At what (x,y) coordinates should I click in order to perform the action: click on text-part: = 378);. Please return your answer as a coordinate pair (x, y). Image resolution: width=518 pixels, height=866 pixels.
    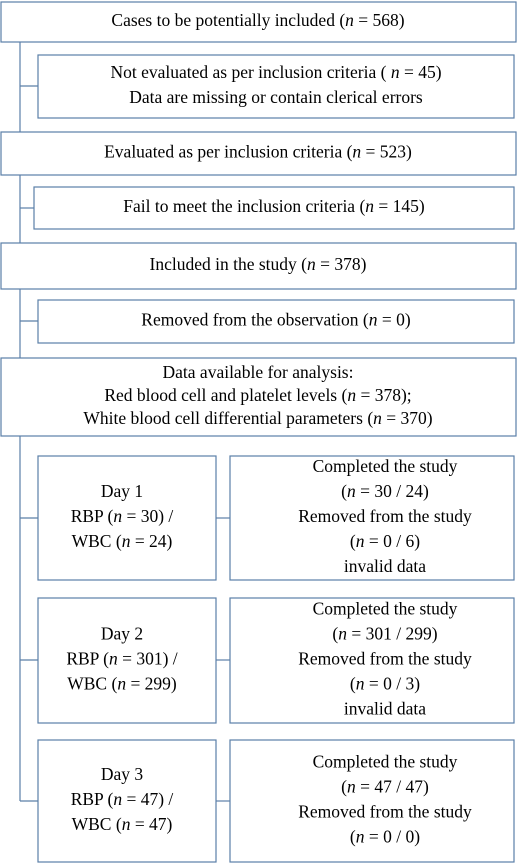
    Looking at the image, I should click on (384, 395).